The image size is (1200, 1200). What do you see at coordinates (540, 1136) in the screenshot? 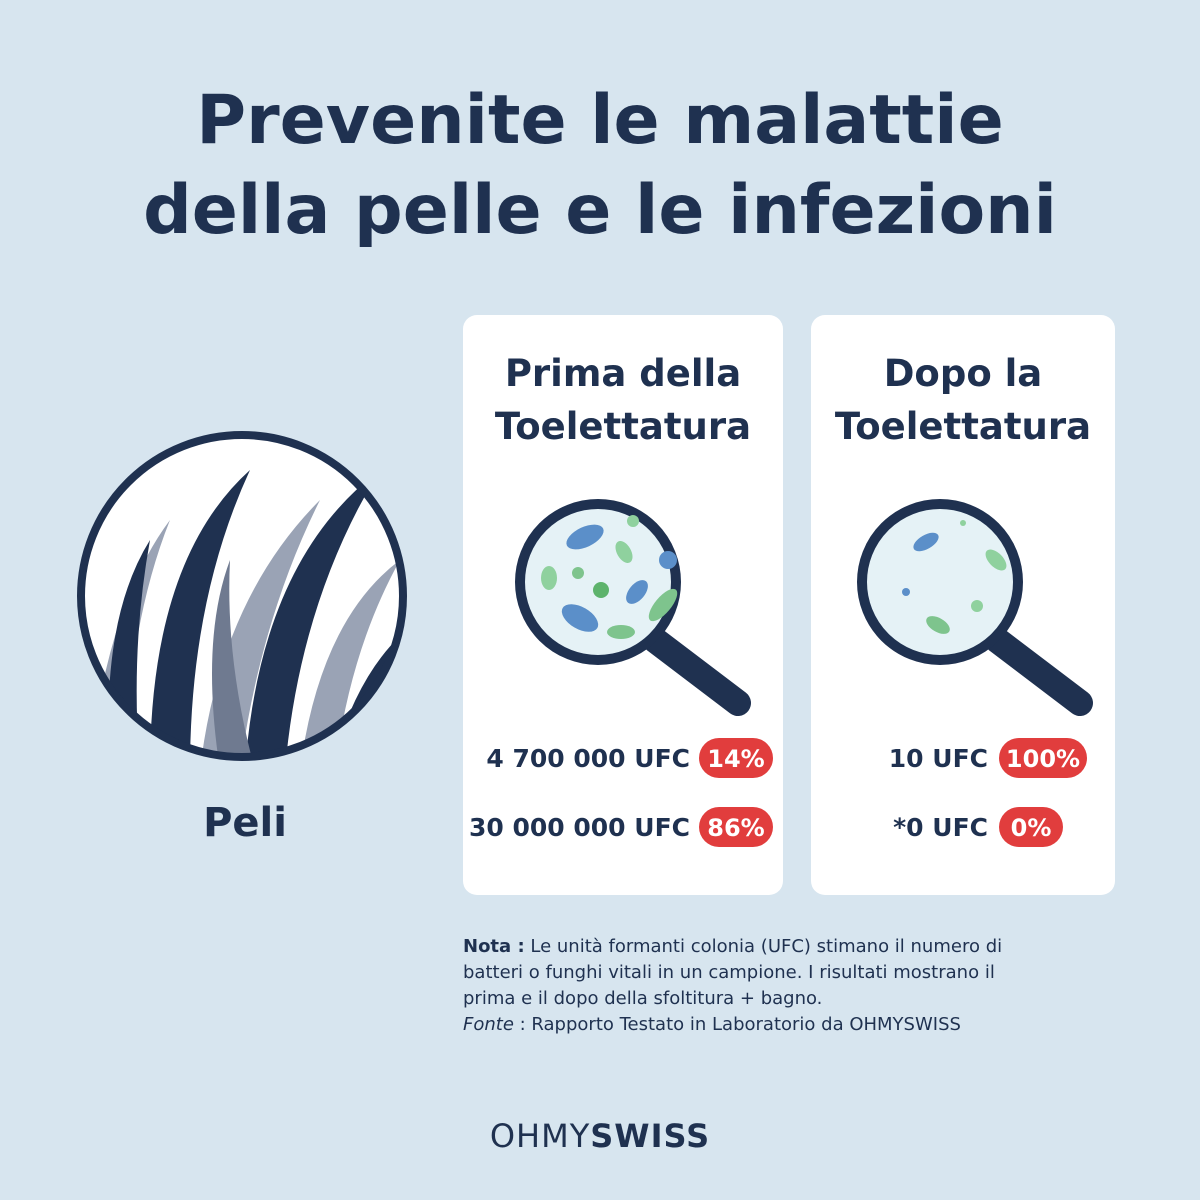
I see `brand-light: OHMY` at bounding box center [540, 1136].